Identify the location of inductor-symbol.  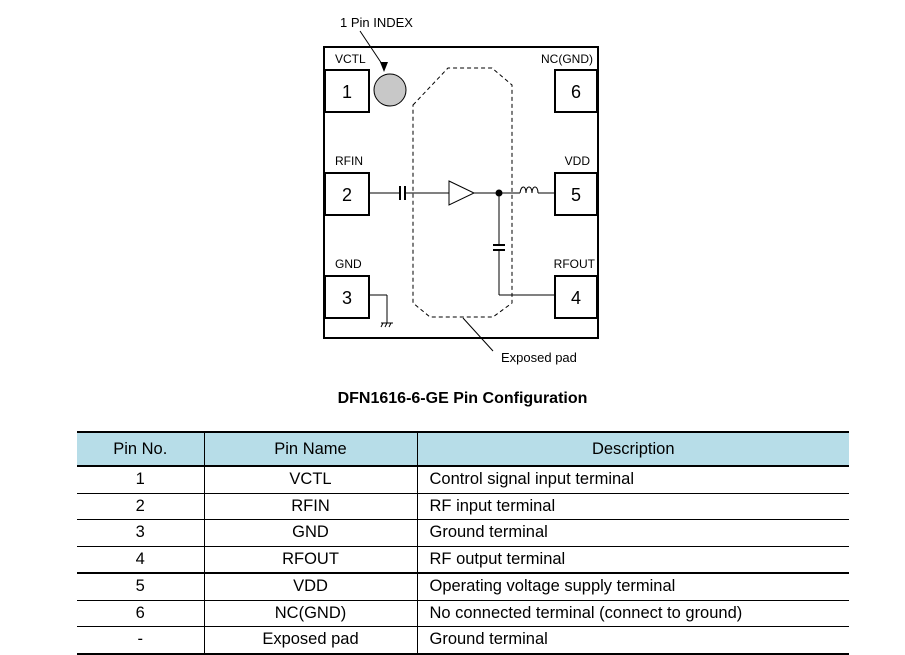
(529, 190).